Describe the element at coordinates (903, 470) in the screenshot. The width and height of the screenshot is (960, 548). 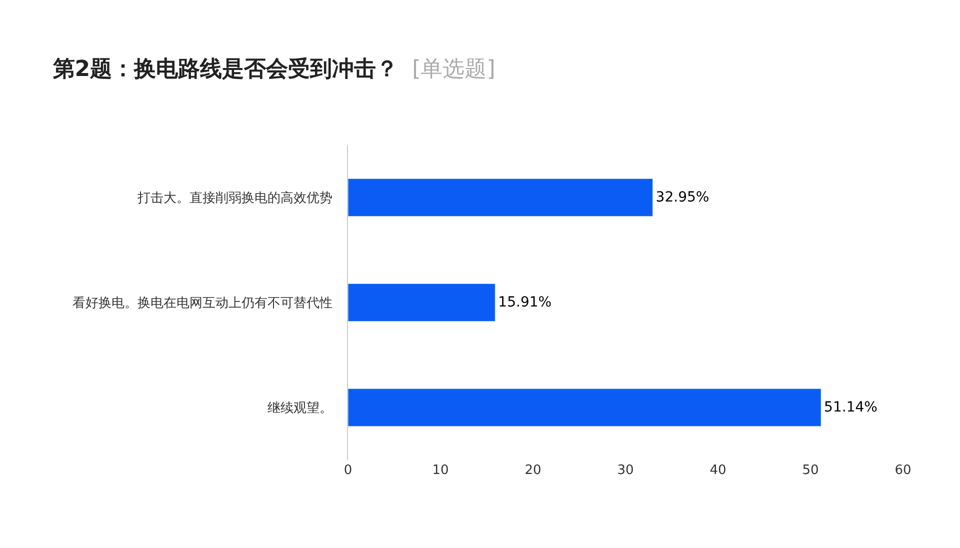
I see `x-tick-label: 60` at that location.